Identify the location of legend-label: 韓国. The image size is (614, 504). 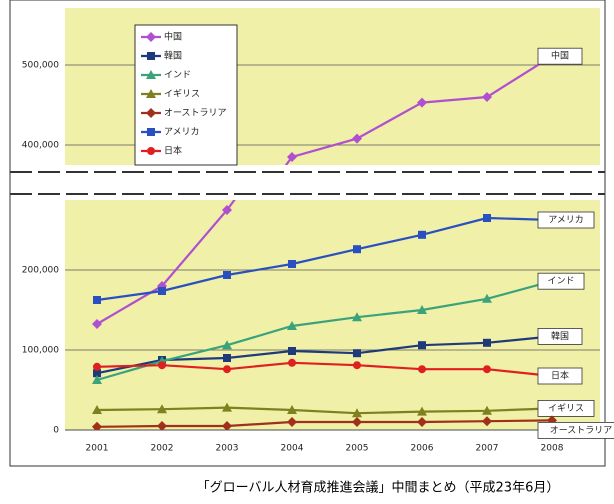
(173, 56).